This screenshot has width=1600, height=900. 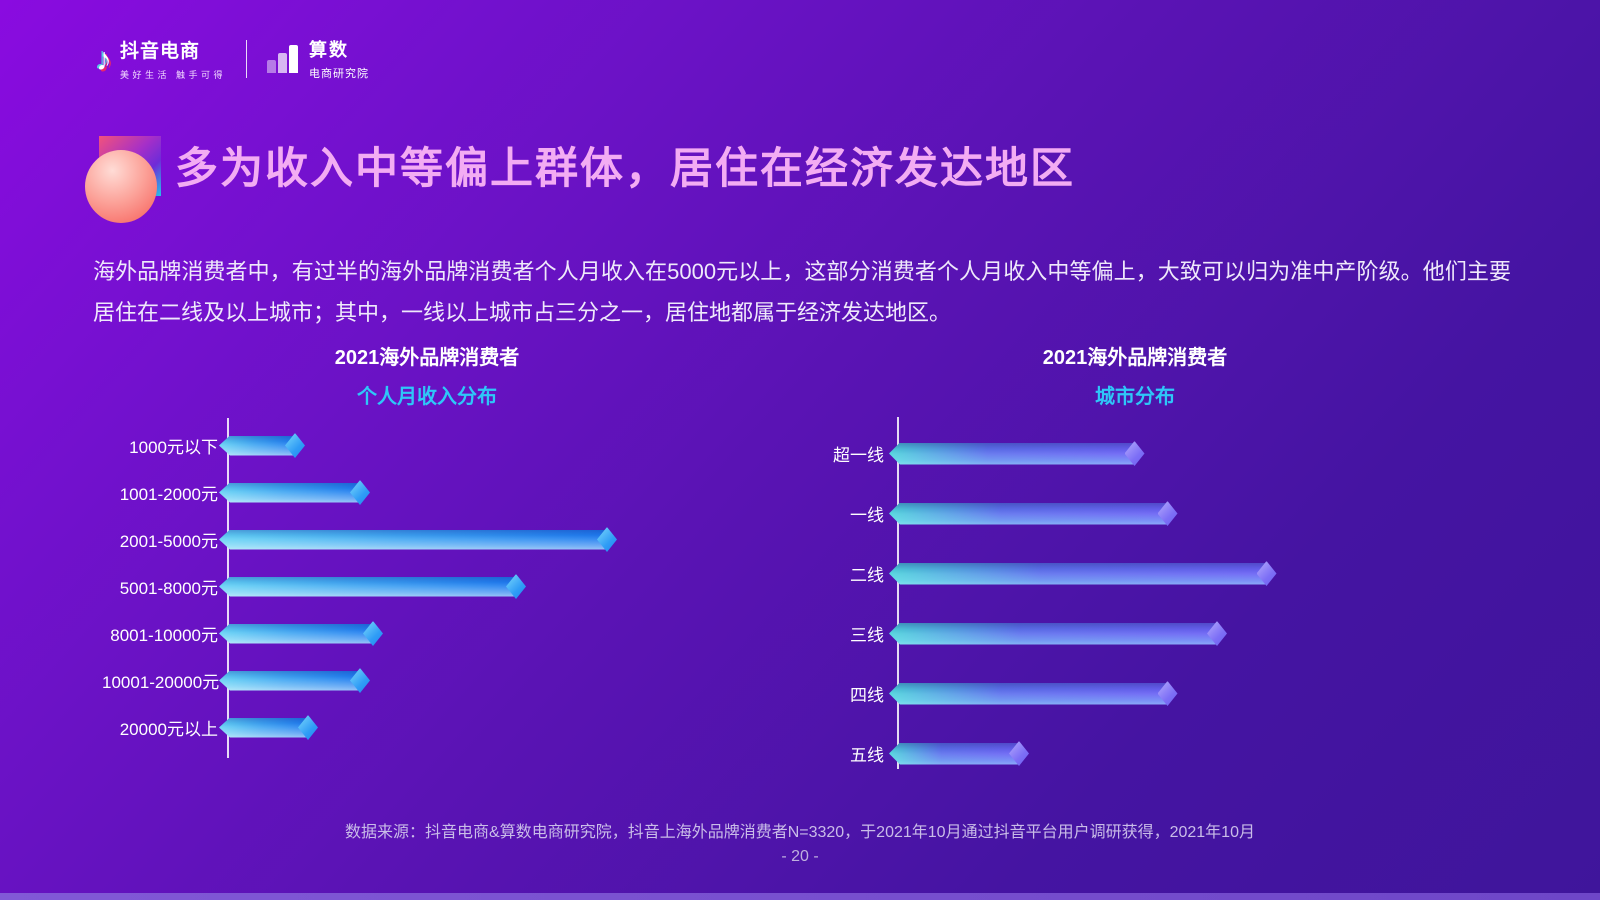 I want to click on suanshu-logo-text: 算数, so click(x=329, y=50).